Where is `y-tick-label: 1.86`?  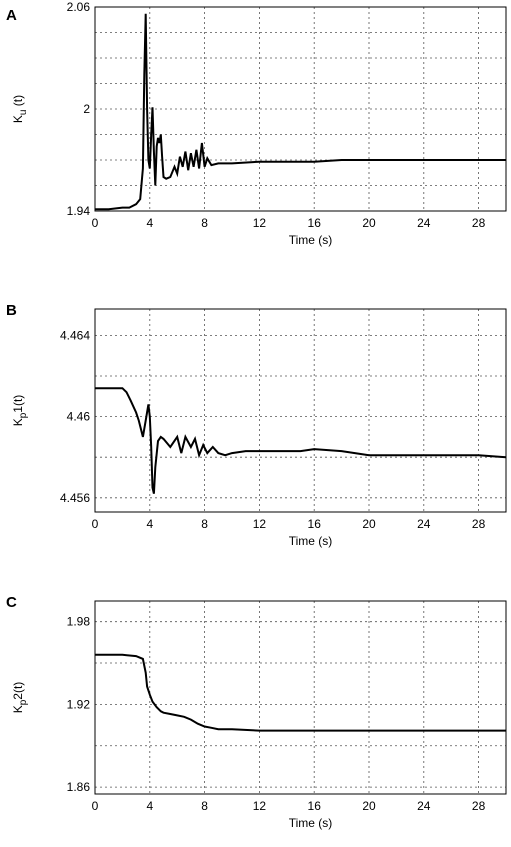 y-tick-label: 1.86 is located at coordinates (79, 787).